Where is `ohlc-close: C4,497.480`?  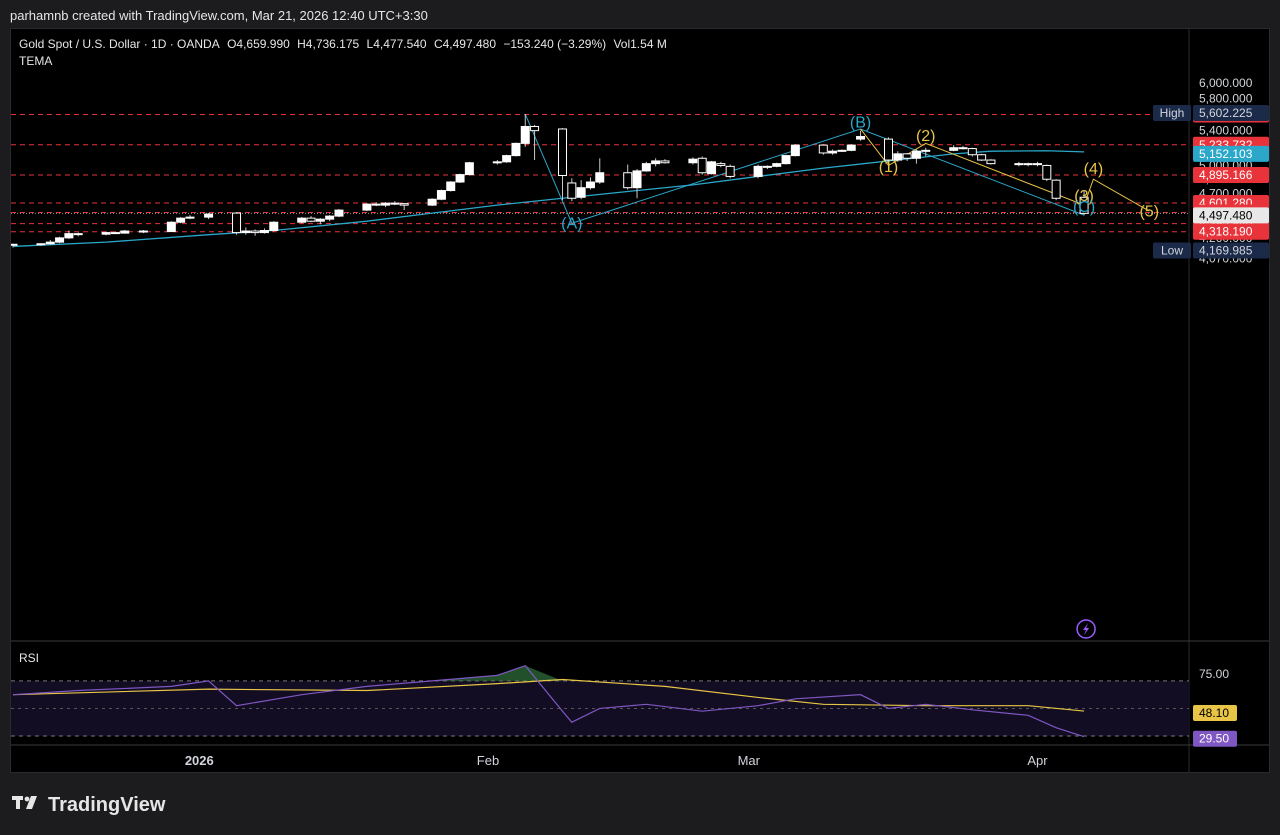
ohlc-close: C4,497.480 is located at coordinates (465, 44).